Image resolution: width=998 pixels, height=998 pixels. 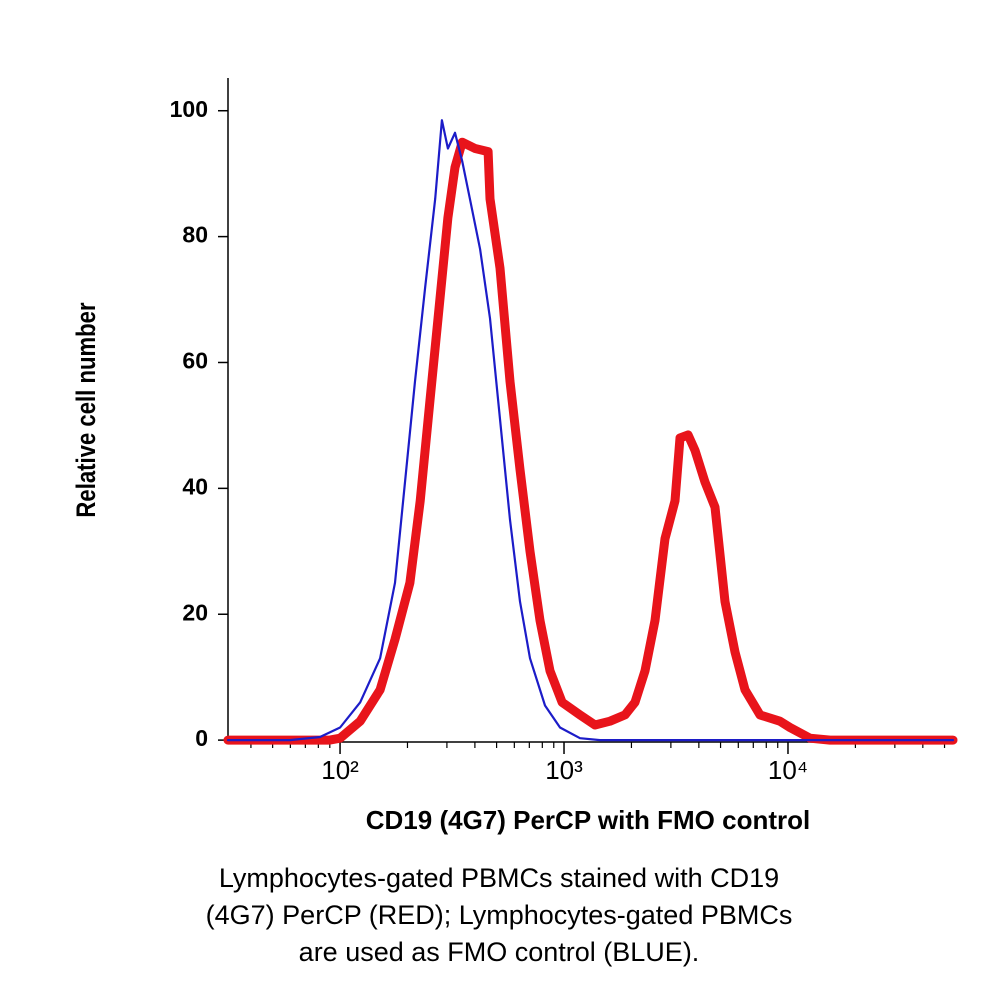 I want to click on y-tick-label: 20, so click(x=195, y=612).